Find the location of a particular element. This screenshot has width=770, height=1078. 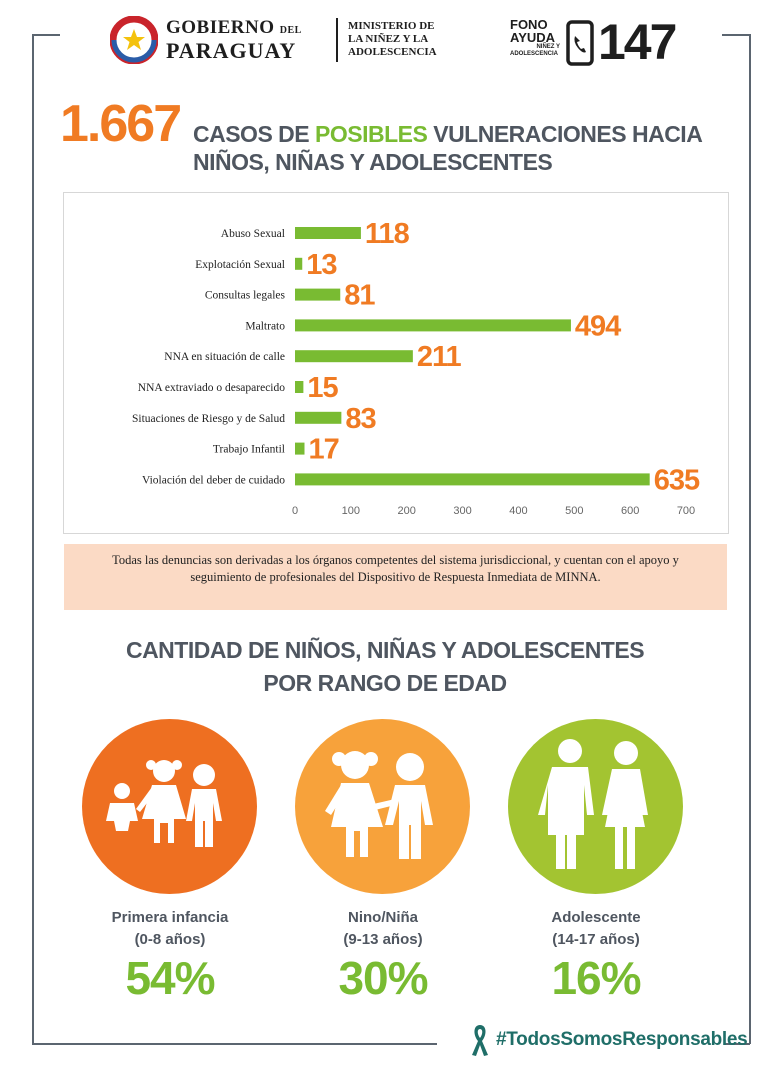

ministerio-line2: LA NIÑEZ Y LA is located at coordinates (388, 39).